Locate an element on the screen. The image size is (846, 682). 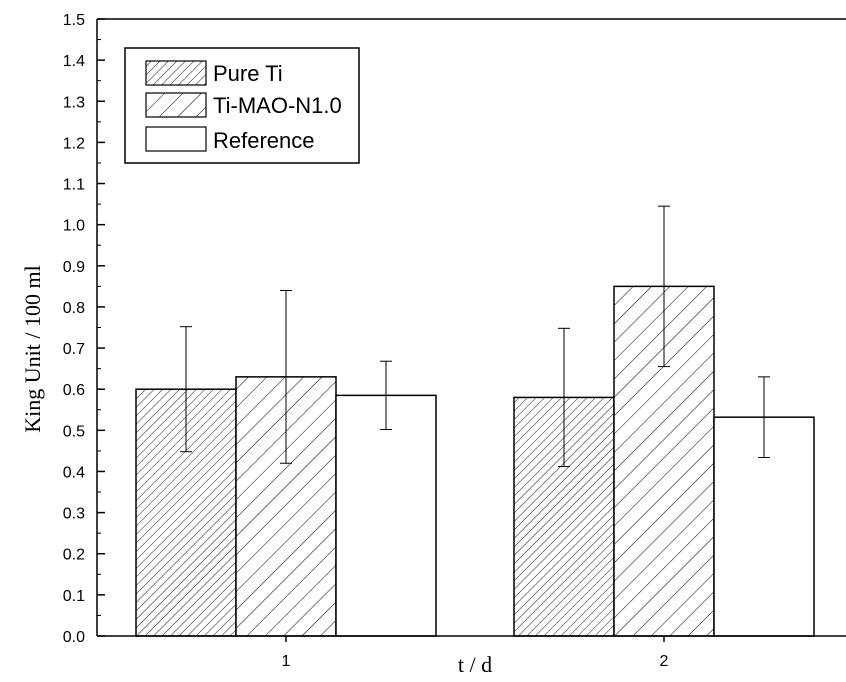
x-axis-title: t / d is located at coordinates (475, 664).